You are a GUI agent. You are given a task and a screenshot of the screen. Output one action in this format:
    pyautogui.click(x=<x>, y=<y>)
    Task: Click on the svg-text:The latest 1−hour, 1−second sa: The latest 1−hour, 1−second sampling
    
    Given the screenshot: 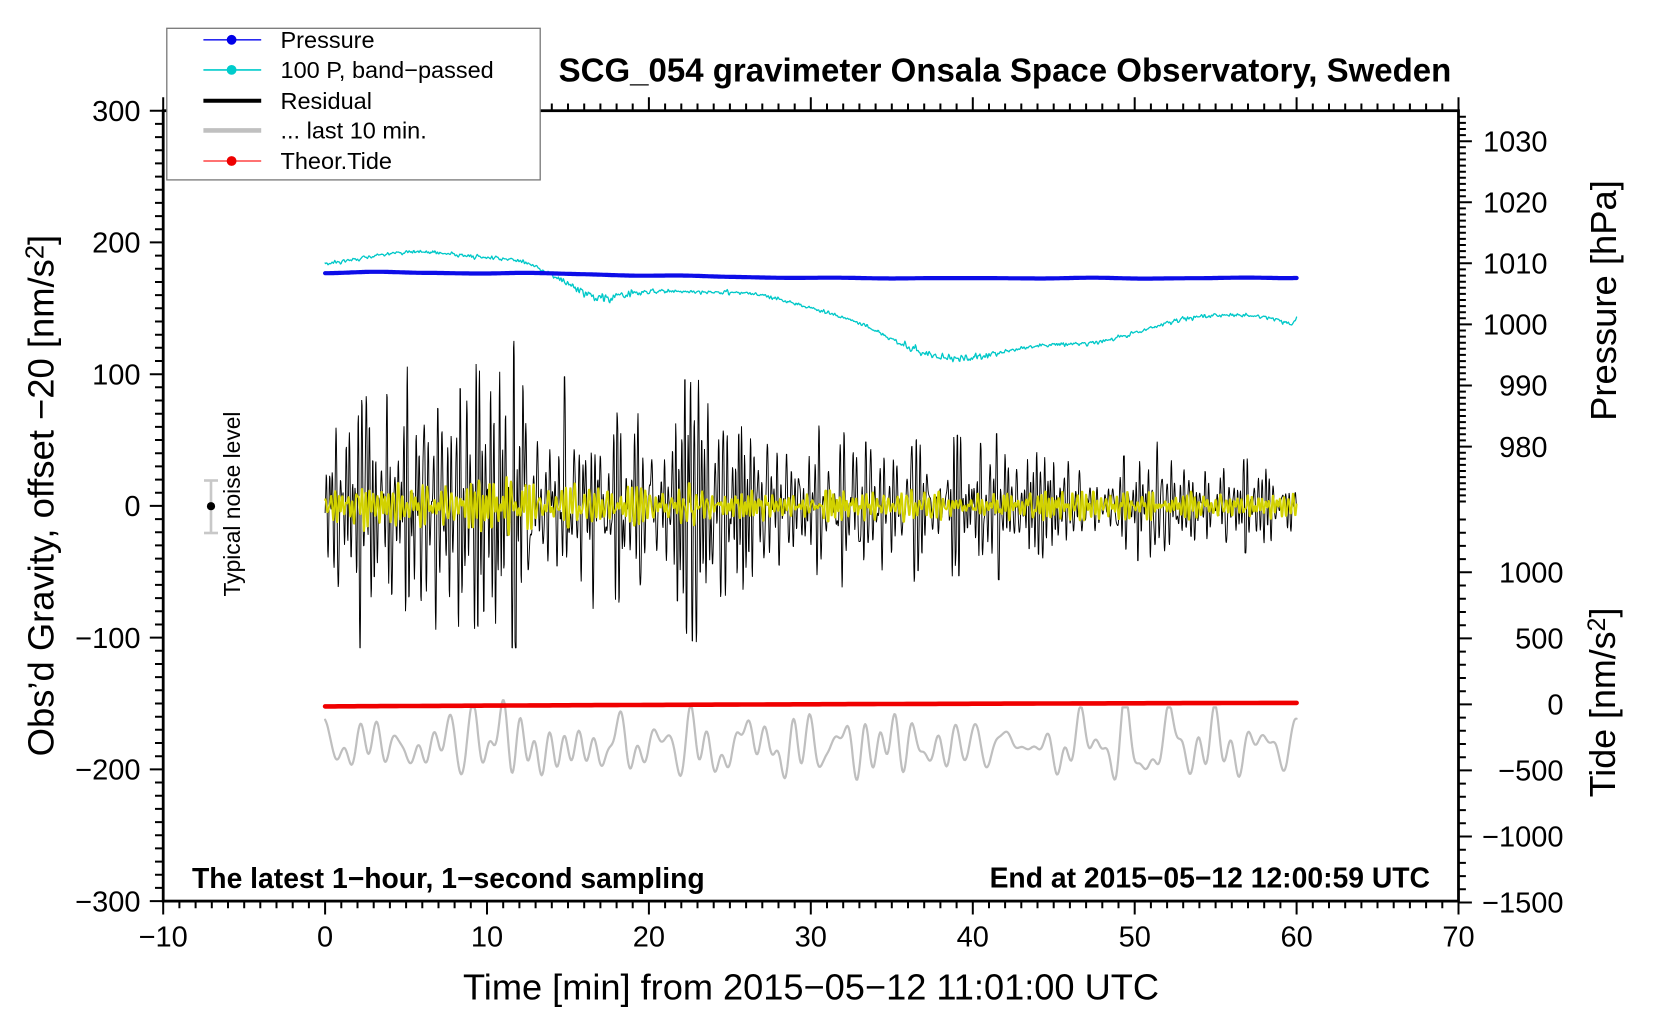 What is the action you would take?
    pyautogui.click(x=448, y=878)
    